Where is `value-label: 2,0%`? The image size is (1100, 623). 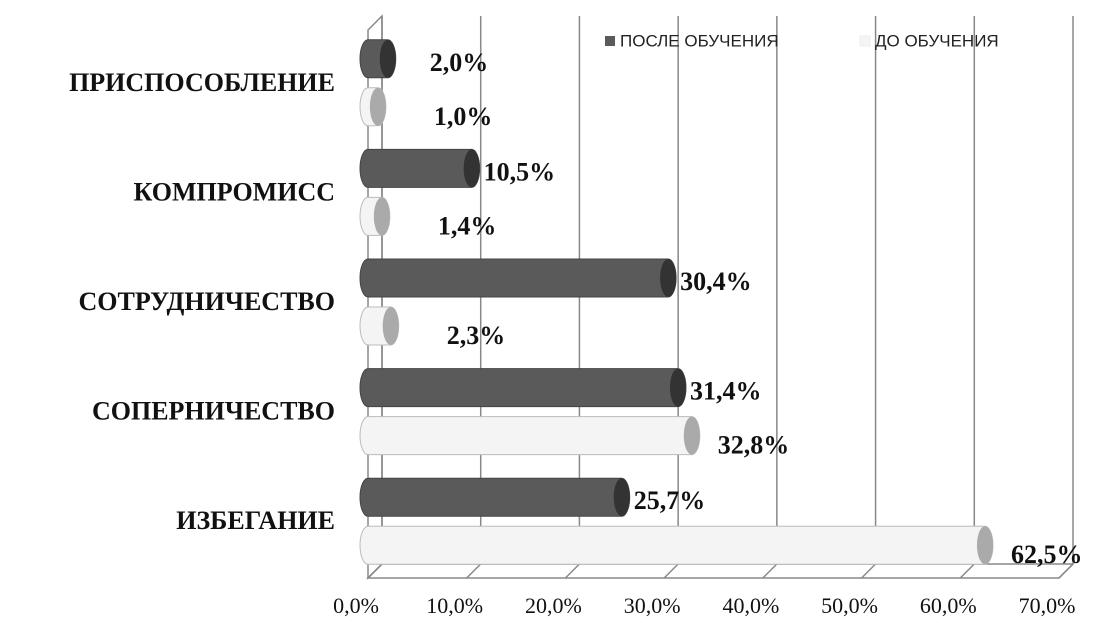 value-label: 2,0% is located at coordinates (459, 62).